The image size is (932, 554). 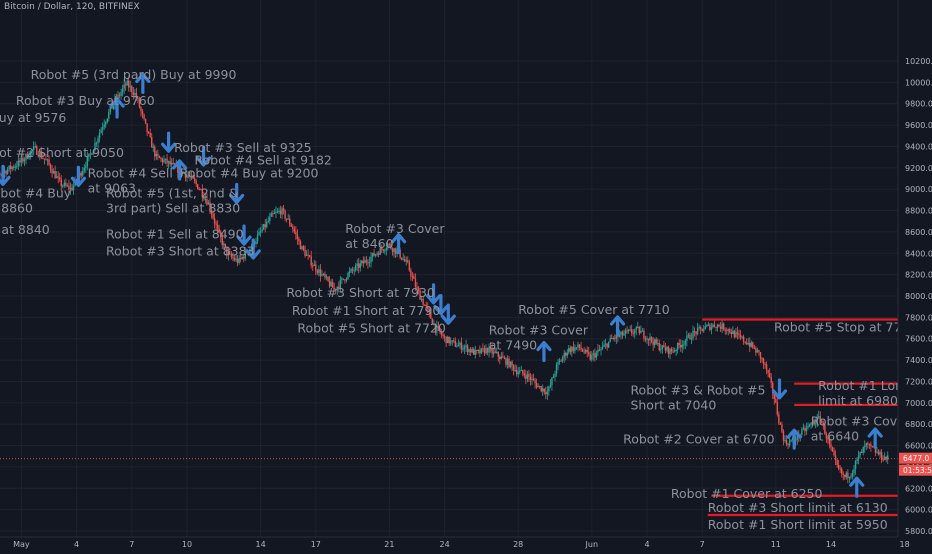 I want to click on time-tick-label: 28, so click(x=518, y=544).